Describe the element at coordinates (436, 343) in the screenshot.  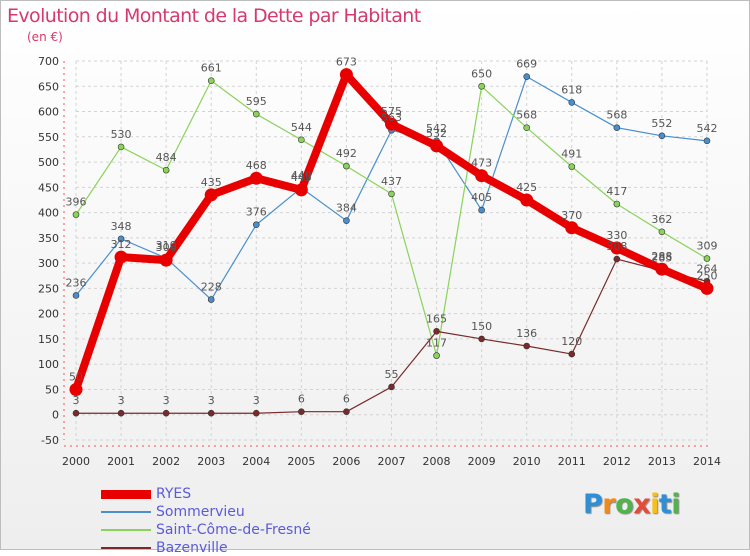
I see `data-label: 117` at that location.